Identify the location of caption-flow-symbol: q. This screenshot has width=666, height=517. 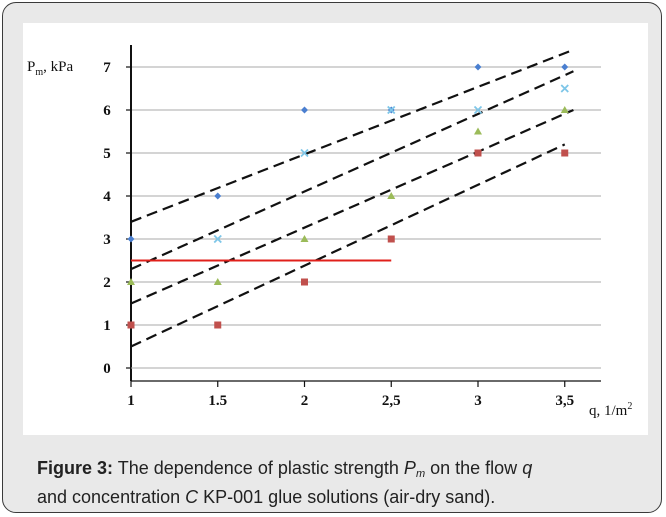
(527, 468).